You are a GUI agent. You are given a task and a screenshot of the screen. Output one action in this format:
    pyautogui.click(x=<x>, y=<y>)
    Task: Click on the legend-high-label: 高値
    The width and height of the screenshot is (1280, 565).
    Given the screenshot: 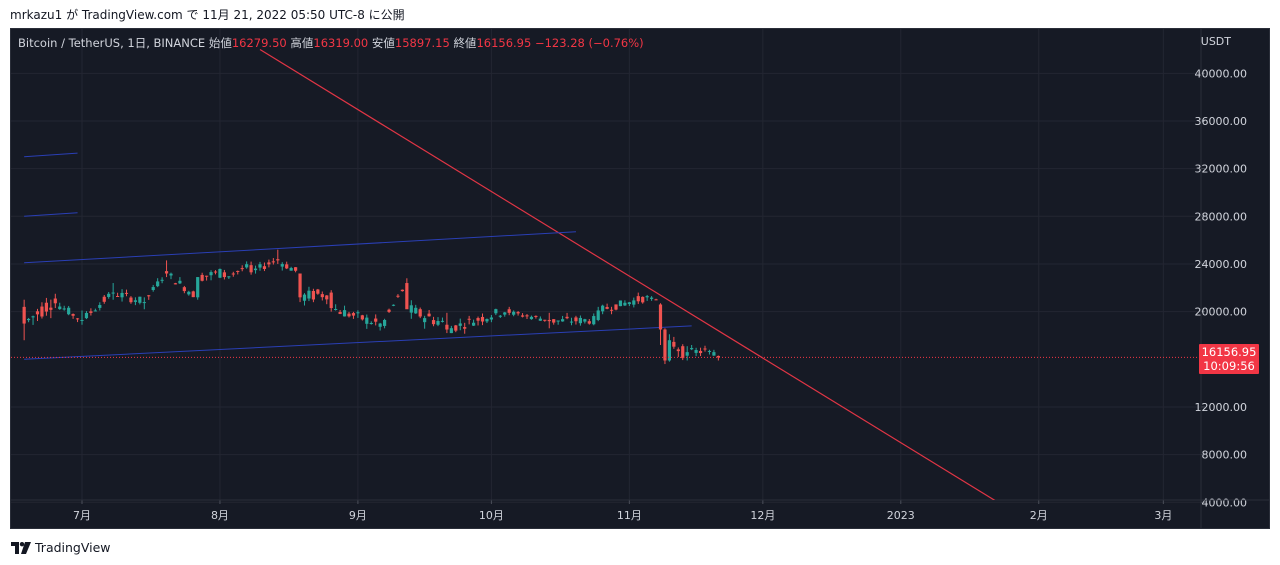 What is the action you would take?
    pyautogui.click(x=302, y=43)
    